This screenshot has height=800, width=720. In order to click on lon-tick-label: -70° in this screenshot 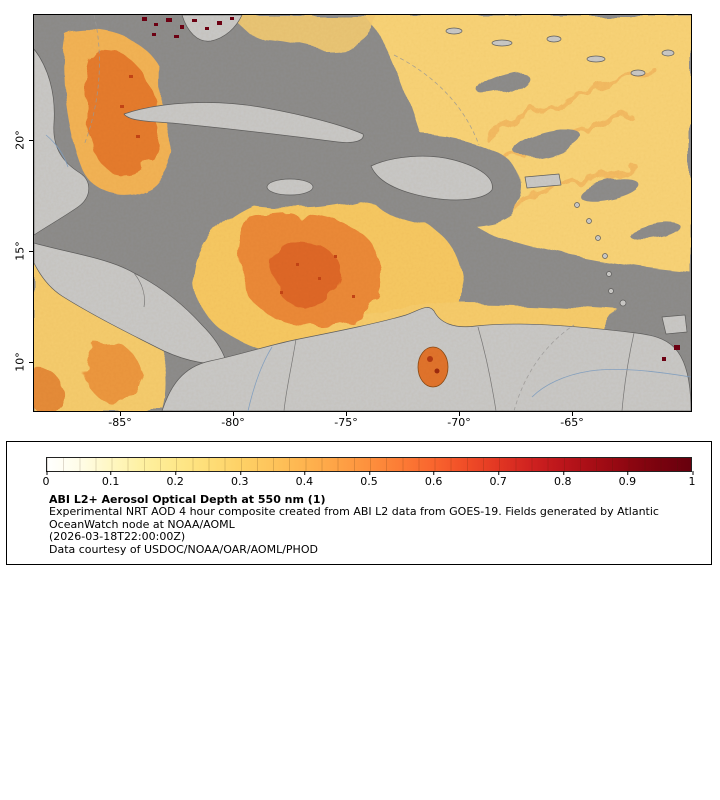, I will do `click(459, 422)`.